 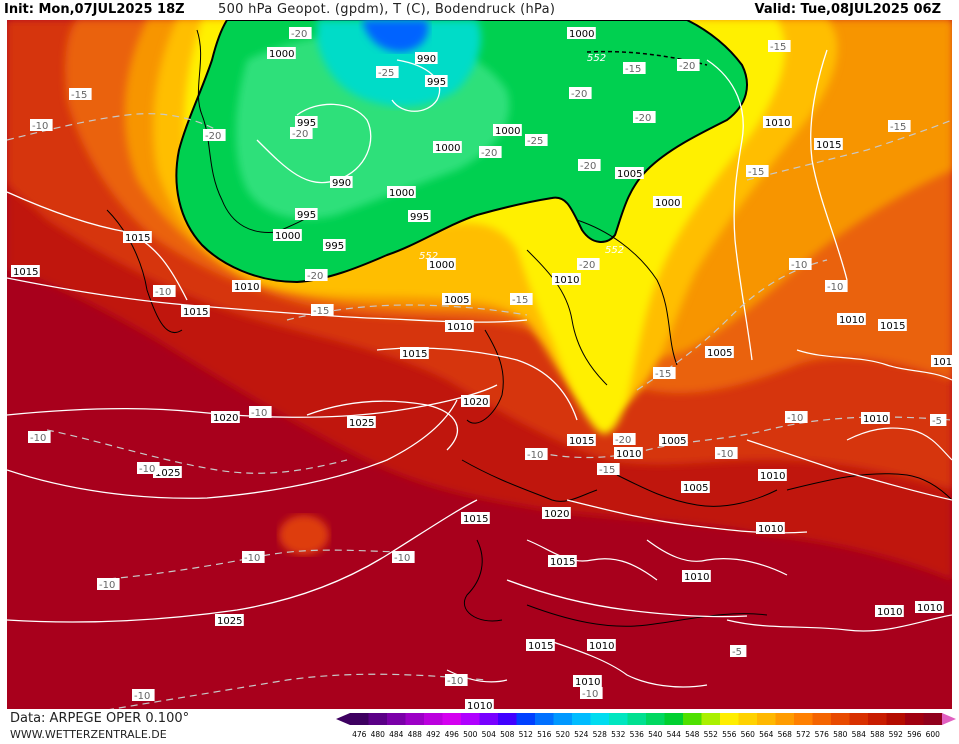 I want to click on pressure-label: 1025, so click(x=167, y=472).